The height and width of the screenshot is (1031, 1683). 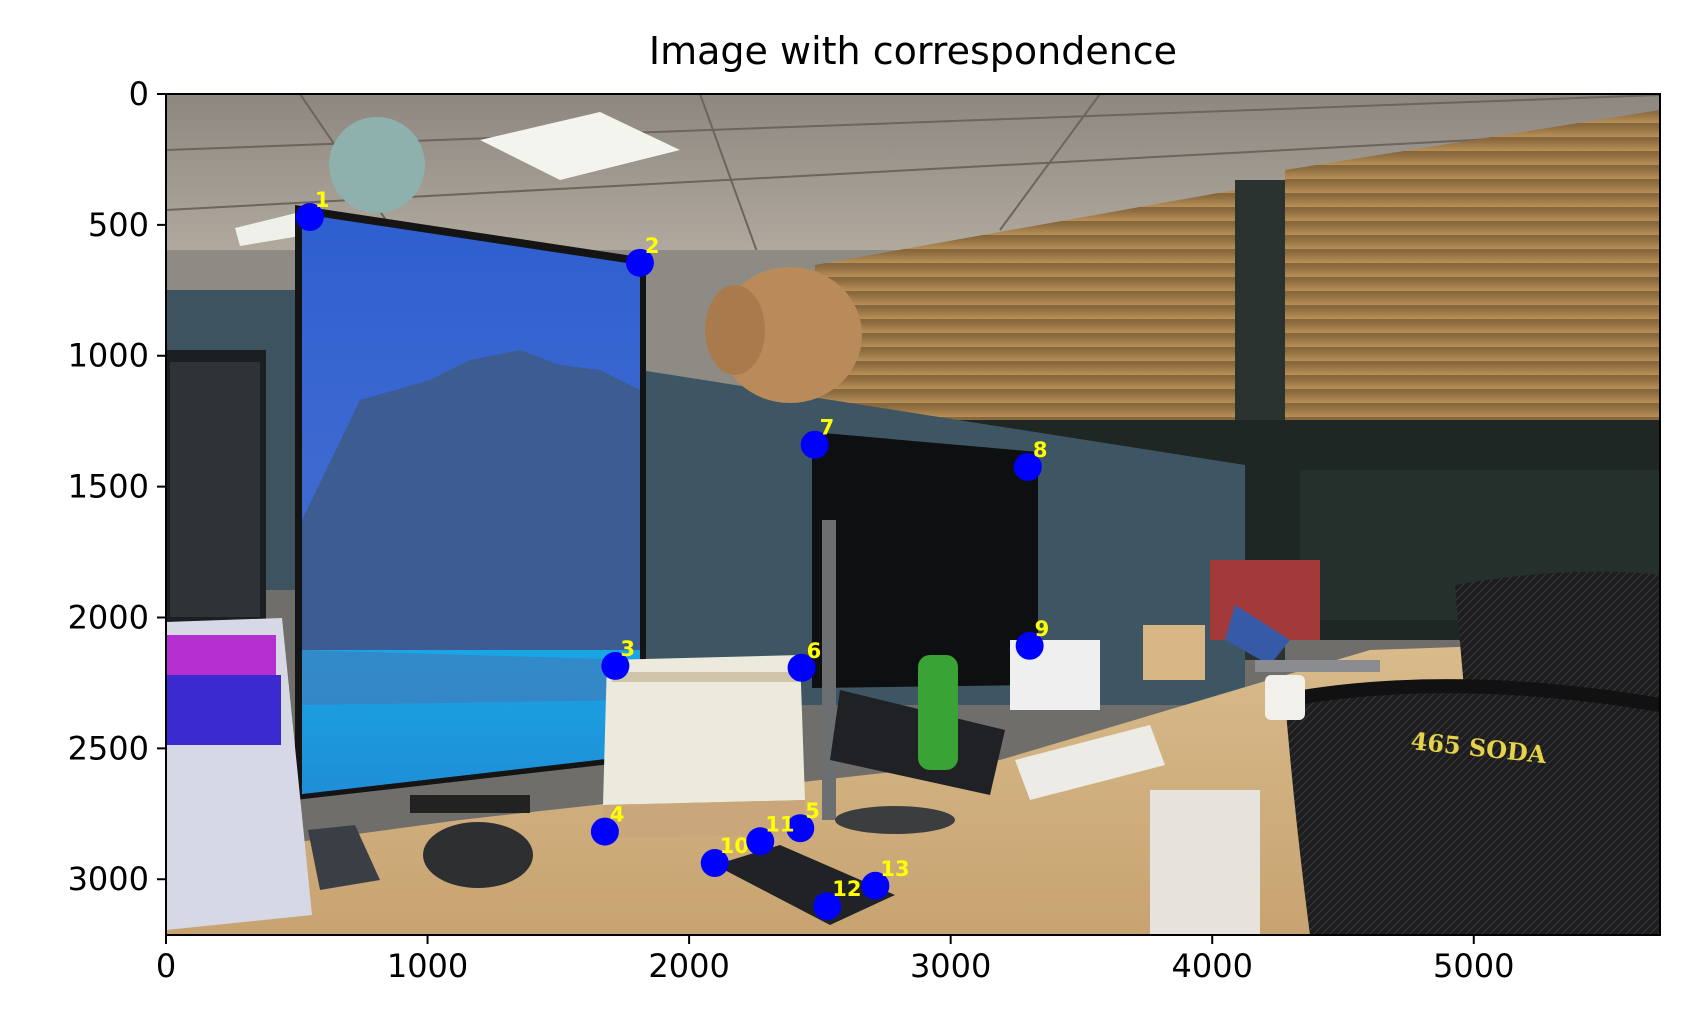 What do you see at coordinates (1211, 966) in the screenshot?
I see `x-tick-label: 4000` at bounding box center [1211, 966].